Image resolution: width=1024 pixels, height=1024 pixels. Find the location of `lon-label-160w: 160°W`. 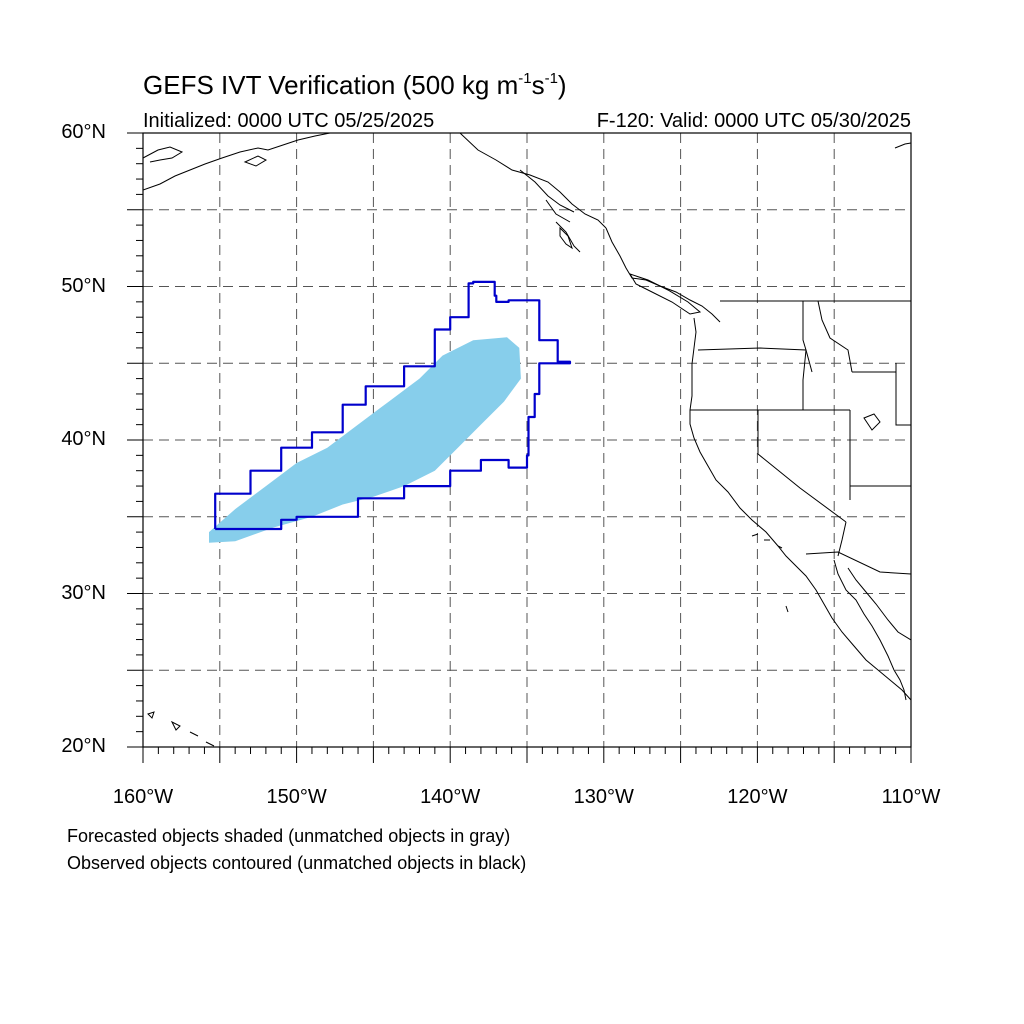

lon-label-160w: 160°W is located at coordinates (143, 797).